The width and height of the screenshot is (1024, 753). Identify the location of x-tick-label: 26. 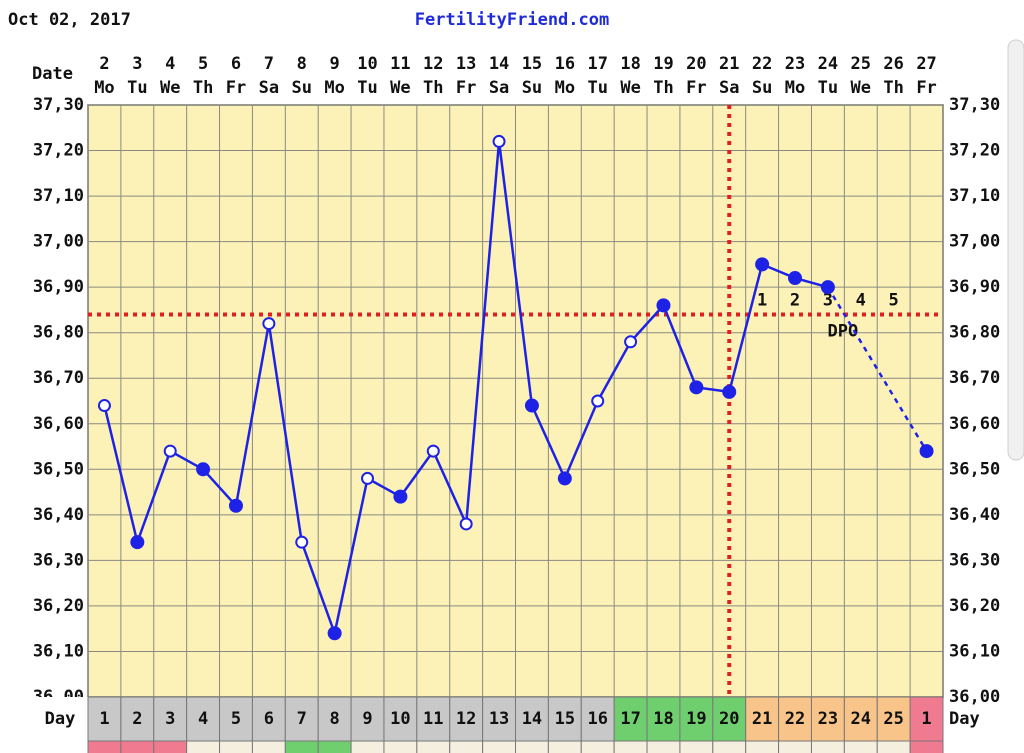
(893, 64).